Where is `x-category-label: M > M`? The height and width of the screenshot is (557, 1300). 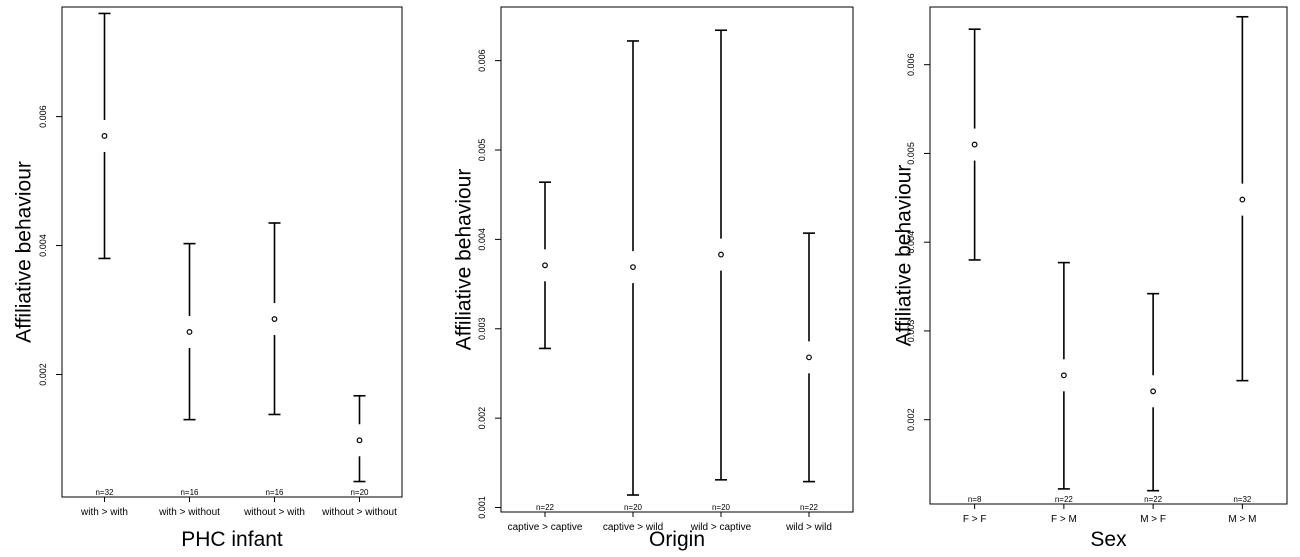
x-category-label: M > M is located at coordinates (1242, 519).